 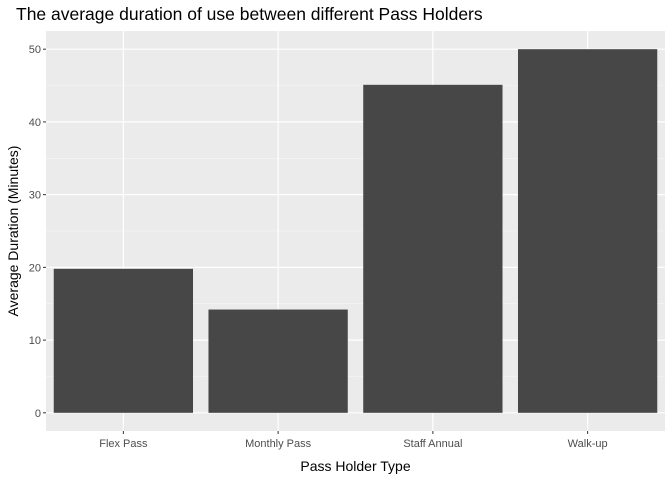 What do you see at coordinates (353, 440) in the screenshot?
I see `x-axis: Flex Pass Monthly Pass Staff Annual Walk-up` at bounding box center [353, 440].